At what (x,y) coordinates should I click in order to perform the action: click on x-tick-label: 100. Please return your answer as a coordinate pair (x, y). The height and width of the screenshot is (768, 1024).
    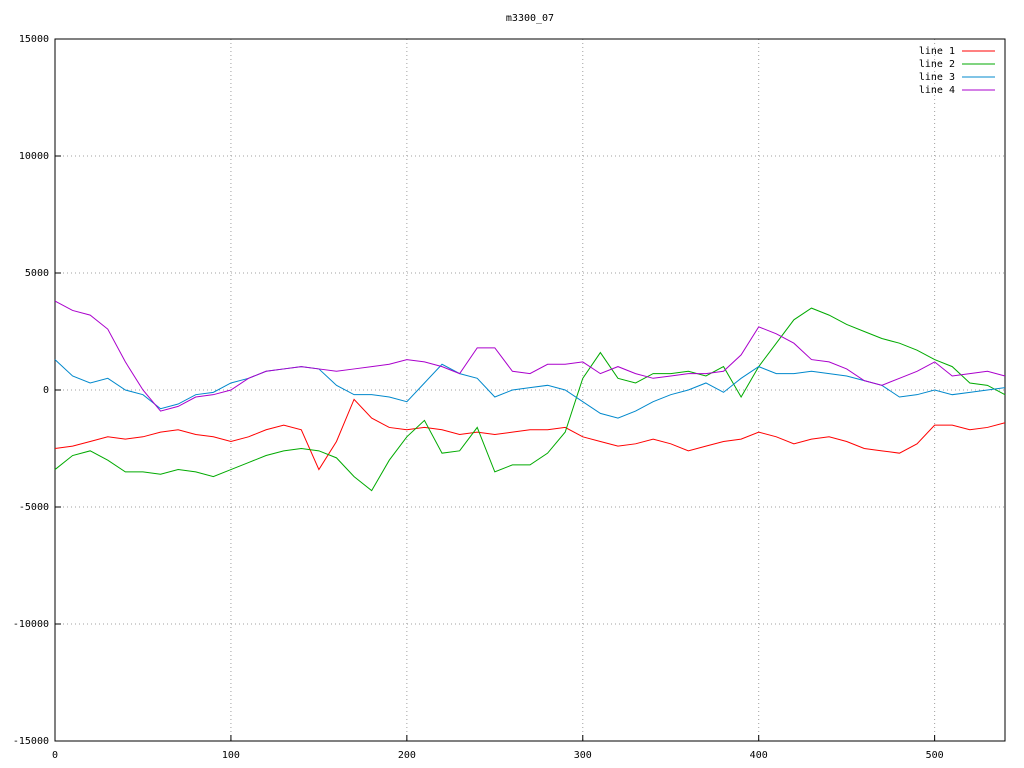
    Looking at the image, I should click on (231, 755).